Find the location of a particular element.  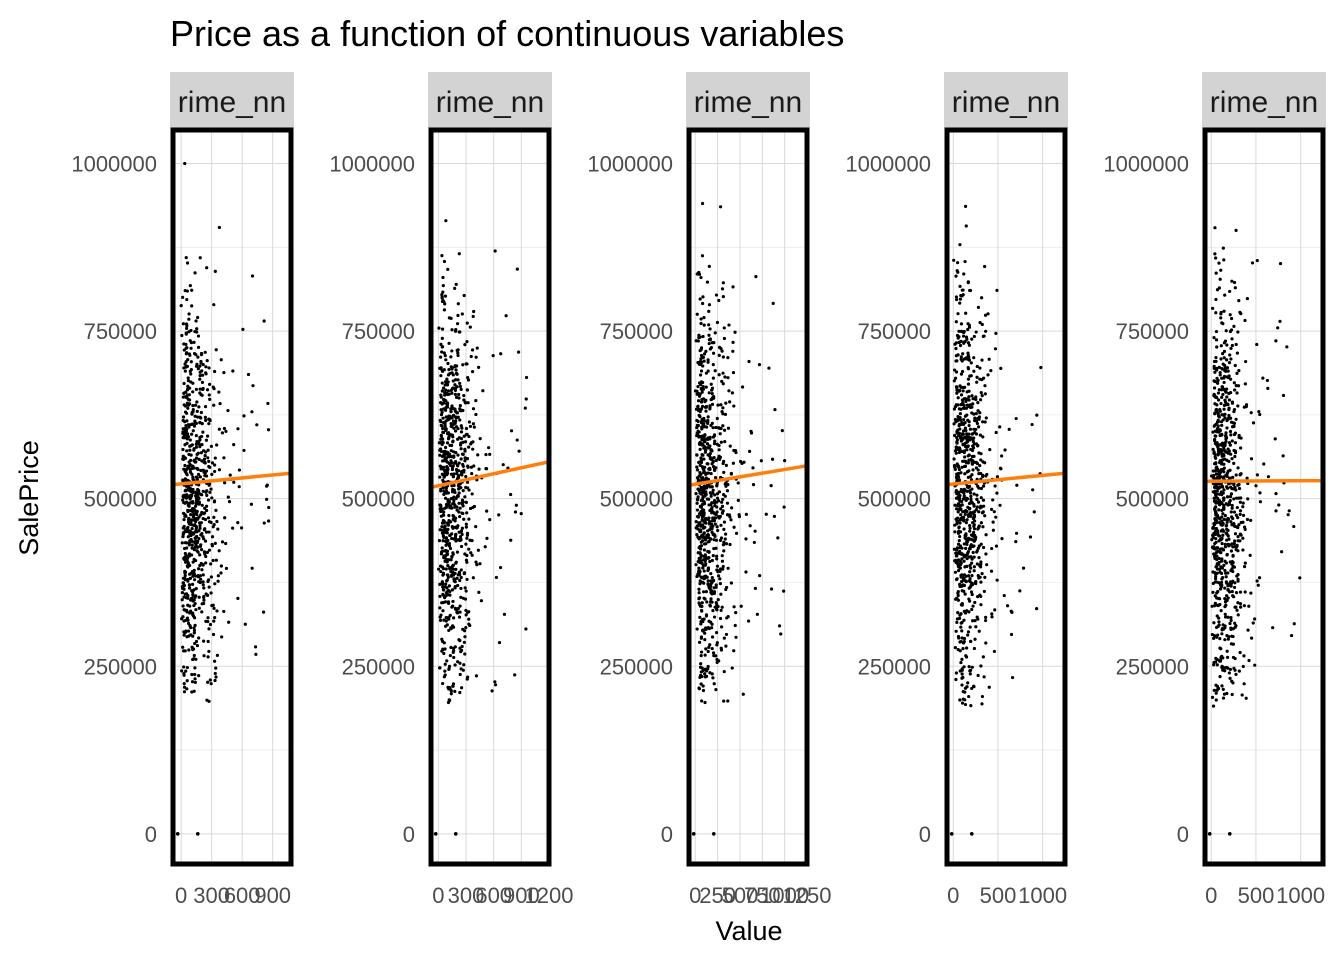

x-tick-label: 500 is located at coordinates (1256, 895).